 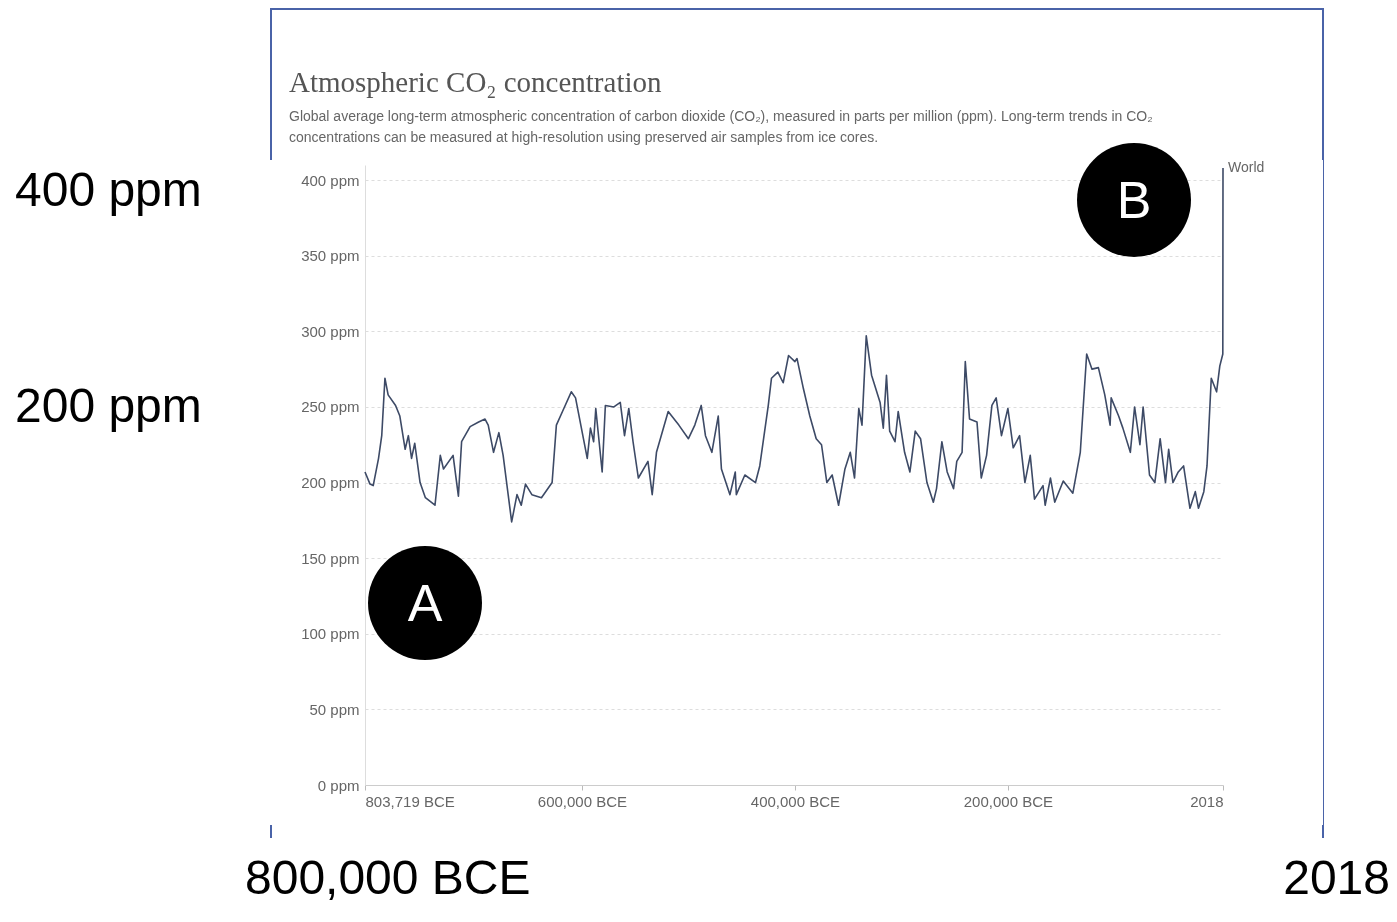 What do you see at coordinates (338, 785) in the screenshot?
I see `y-tick-label: 0 ppm` at bounding box center [338, 785].